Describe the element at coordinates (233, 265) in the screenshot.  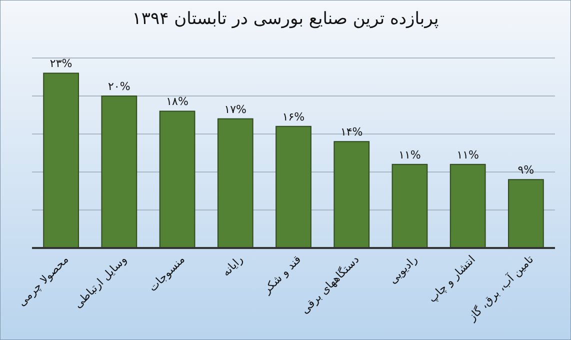
I see `x-tick-label: رایانه` at that location.